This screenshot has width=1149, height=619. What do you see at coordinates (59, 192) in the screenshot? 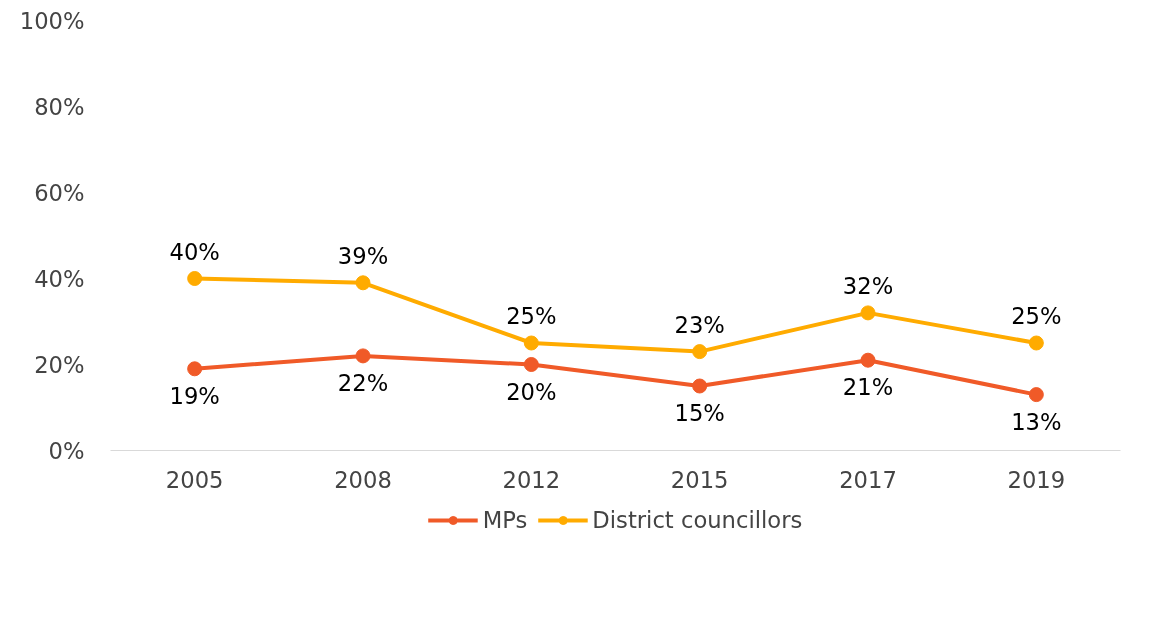
I see `y-tick-label: 60%` at bounding box center [59, 192].